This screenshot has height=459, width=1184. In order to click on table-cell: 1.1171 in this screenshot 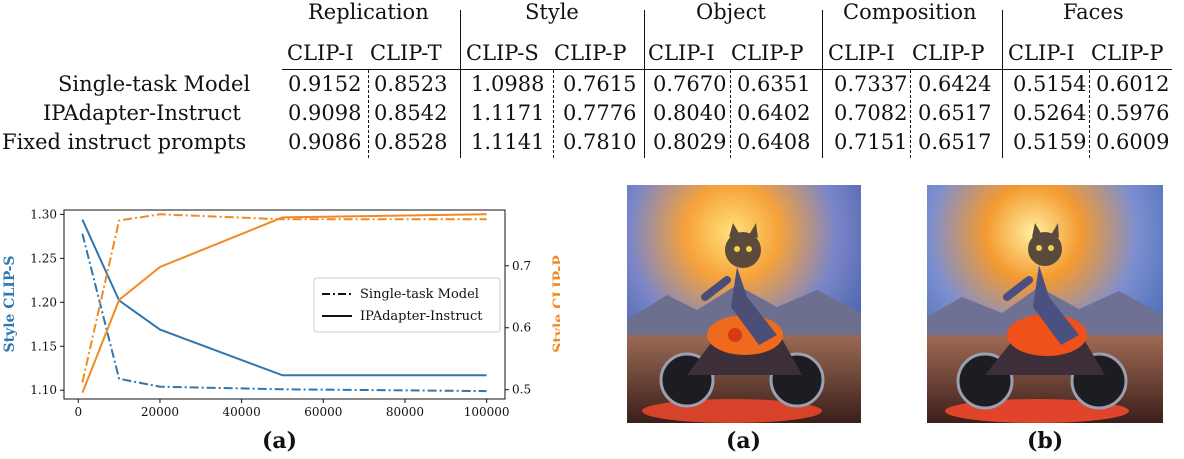, I will do `click(508, 113)`.